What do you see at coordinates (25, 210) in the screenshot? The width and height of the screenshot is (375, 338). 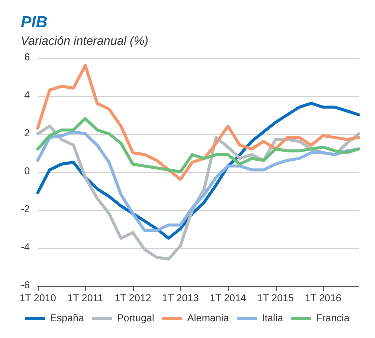 I see `y-tick-label: -2` at bounding box center [25, 210].